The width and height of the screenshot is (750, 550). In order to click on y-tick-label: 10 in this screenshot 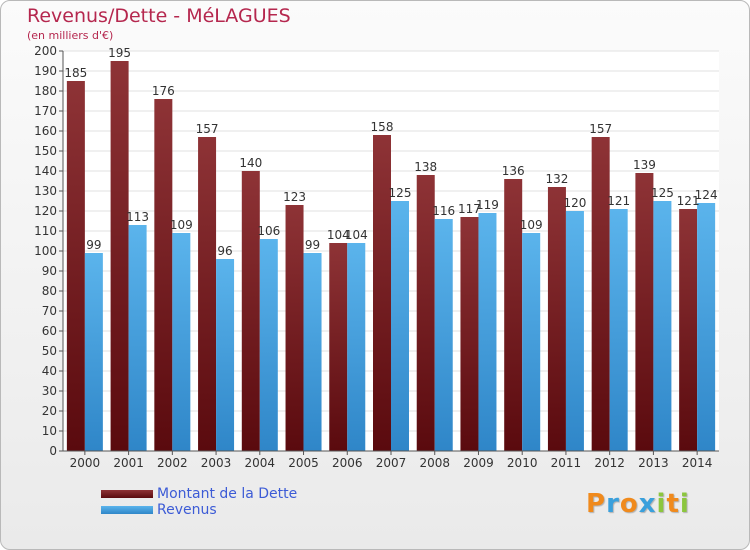, I will do `click(49, 431)`.